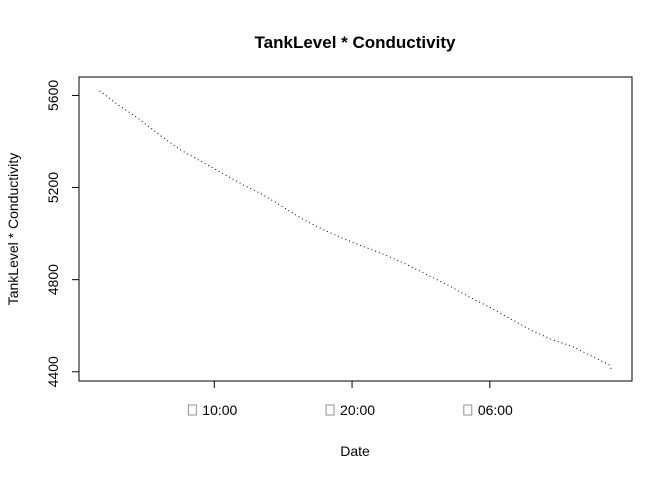 This screenshot has width=672, height=480. I want to click on y-axis: 4400 4800 5200 5600, so click(62, 233).